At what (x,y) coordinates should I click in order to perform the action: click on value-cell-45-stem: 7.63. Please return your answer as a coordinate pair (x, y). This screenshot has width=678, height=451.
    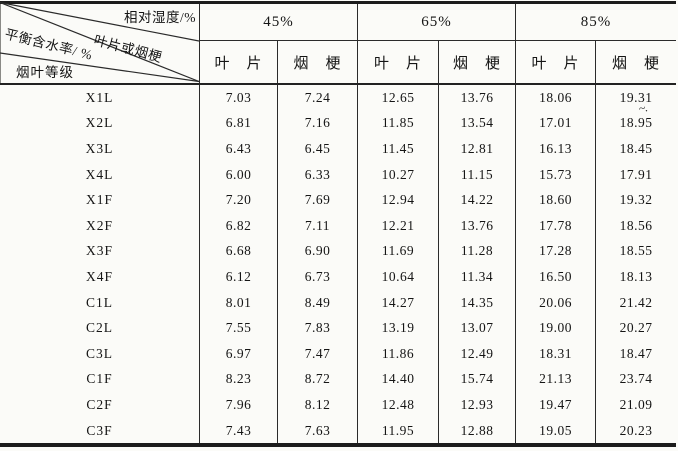
    Looking at the image, I should click on (317, 430).